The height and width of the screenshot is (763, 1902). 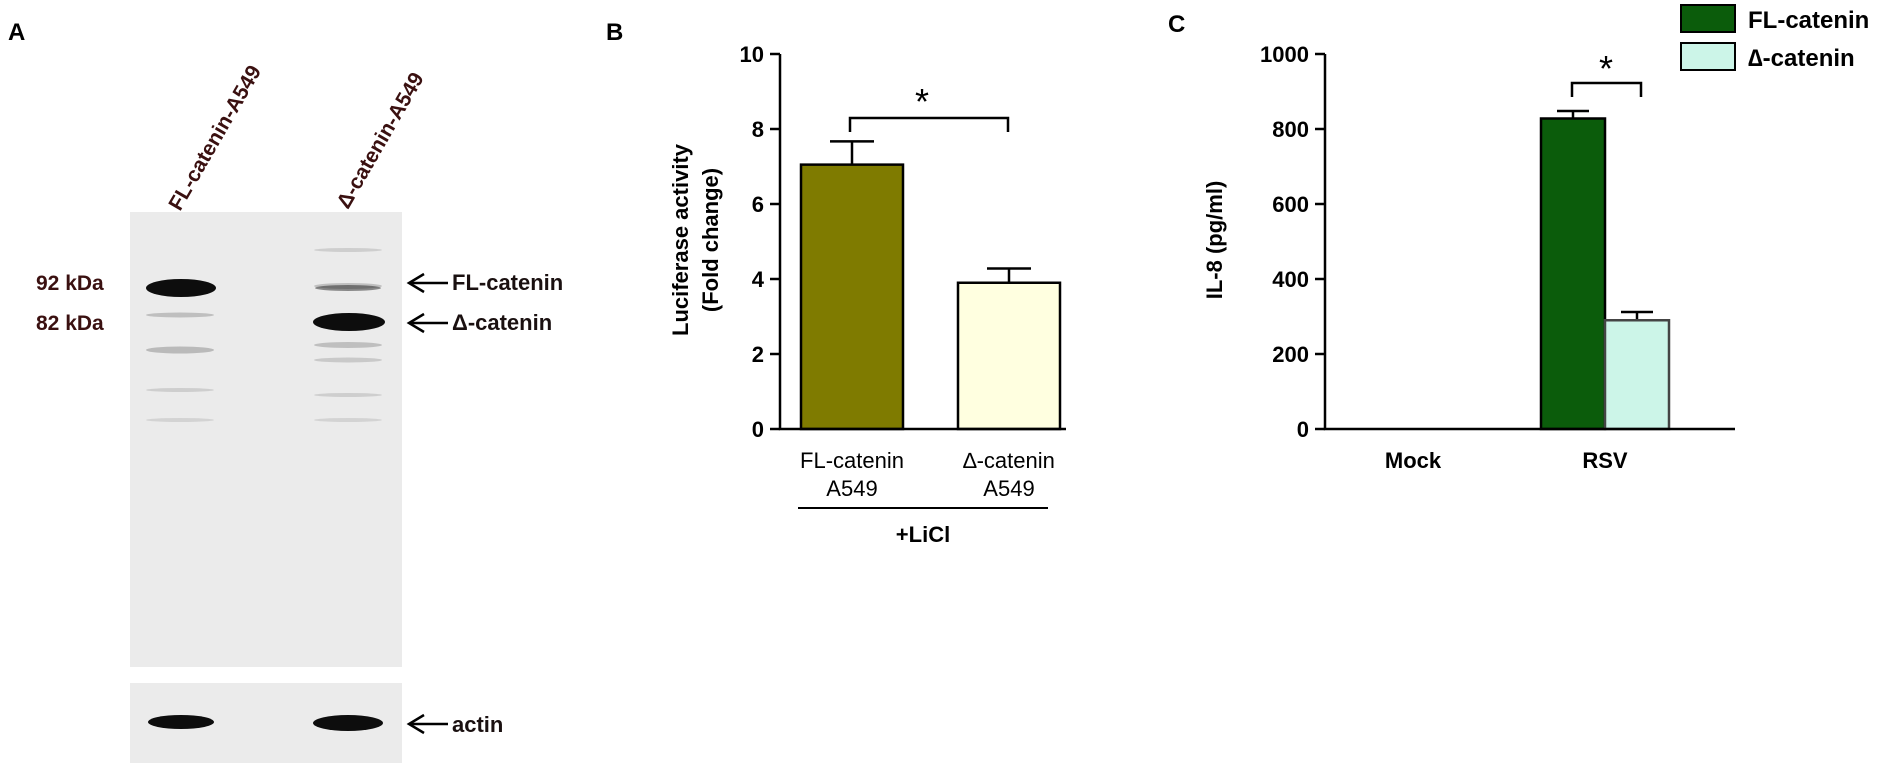 What do you see at coordinates (1605, 460) in the screenshot?
I see `chart-c-xlabel-rsv: RSV` at bounding box center [1605, 460].